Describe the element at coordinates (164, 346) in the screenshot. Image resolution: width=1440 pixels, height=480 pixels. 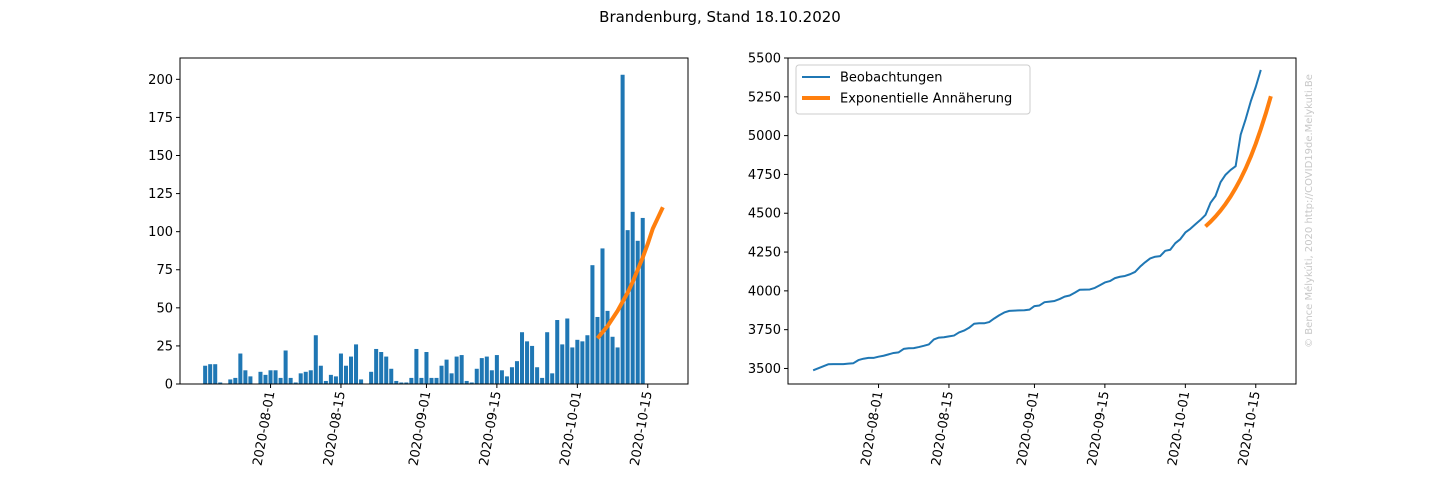
I see `y-tick-label: 25` at that location.